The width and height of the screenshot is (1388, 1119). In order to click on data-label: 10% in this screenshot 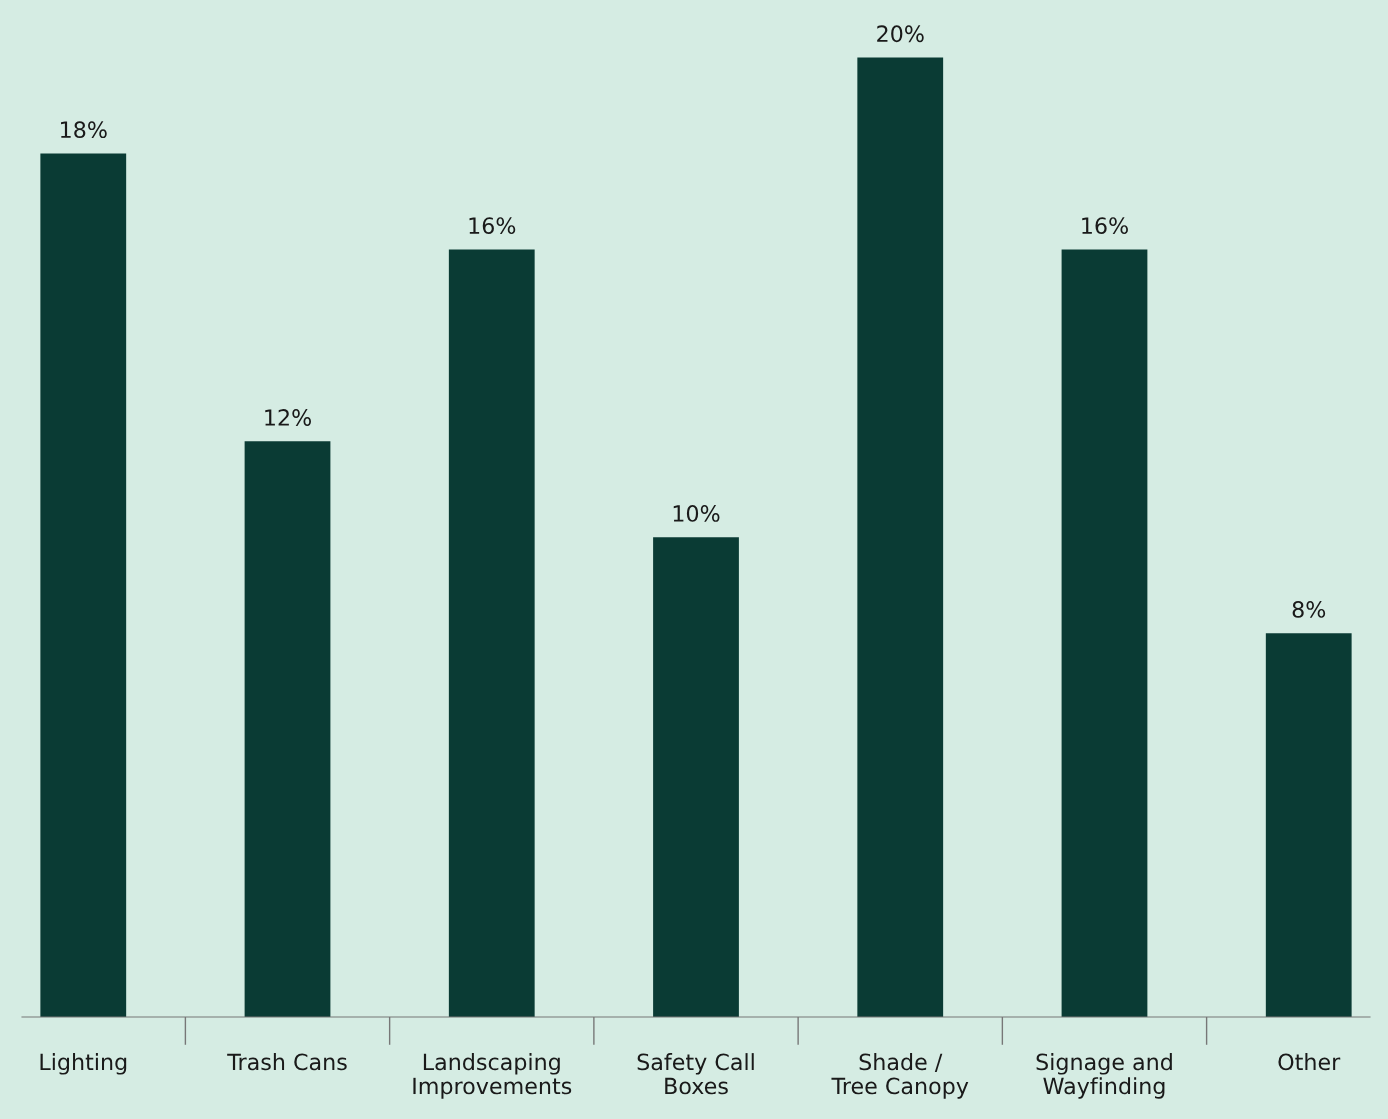, I will do `click(696, 513)`.